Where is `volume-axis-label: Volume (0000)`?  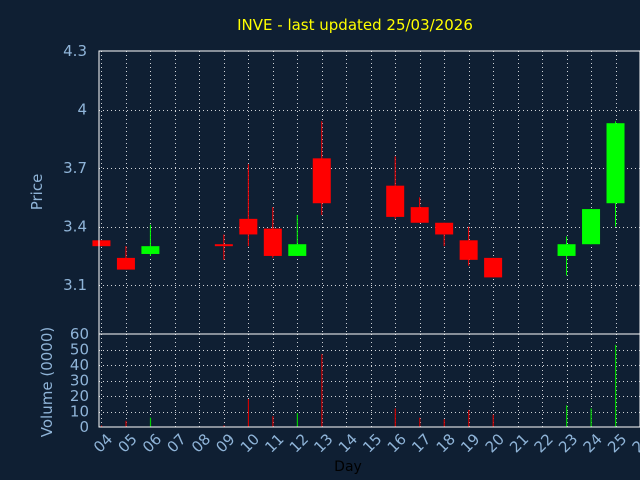 volume-axis-label: Volume (0000) is located at coordinates (47, 382).